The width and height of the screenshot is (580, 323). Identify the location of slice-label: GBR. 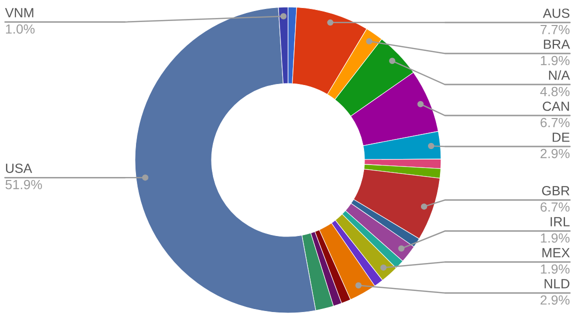
(556, 191).